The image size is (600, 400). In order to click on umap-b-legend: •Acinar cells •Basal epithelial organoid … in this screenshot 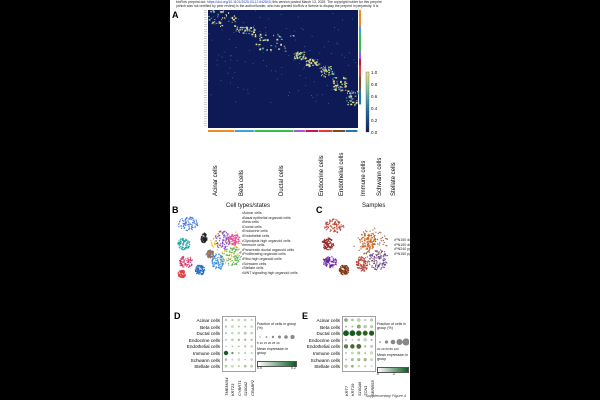, I will do `click(270, 243)`.